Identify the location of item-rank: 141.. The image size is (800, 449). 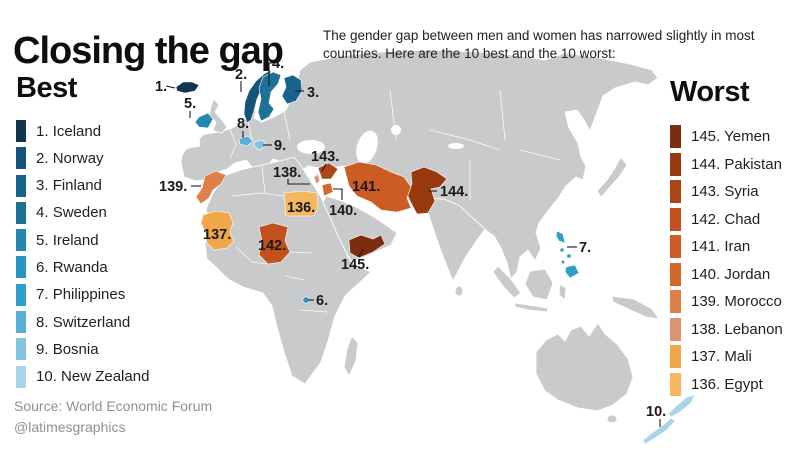
(706, 246).